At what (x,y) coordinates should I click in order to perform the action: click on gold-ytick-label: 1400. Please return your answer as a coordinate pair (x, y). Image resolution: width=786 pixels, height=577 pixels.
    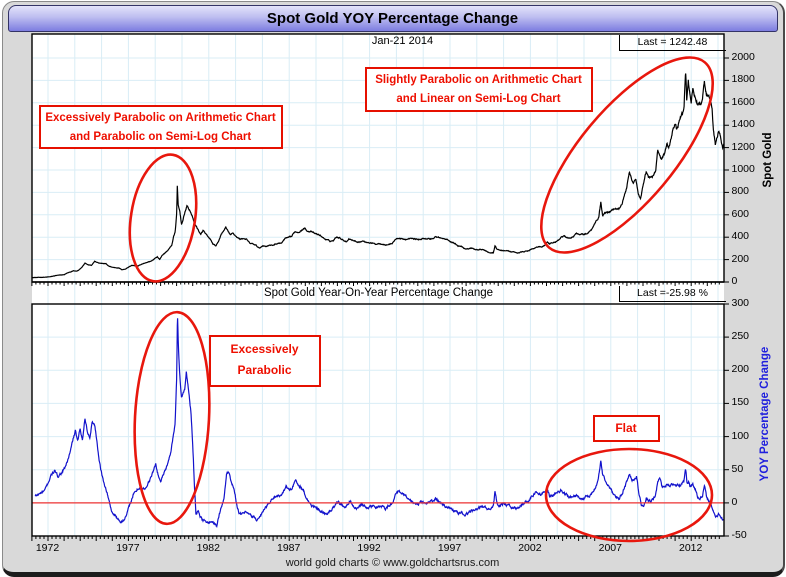
    Looking at the image, I should click on (743, 124).